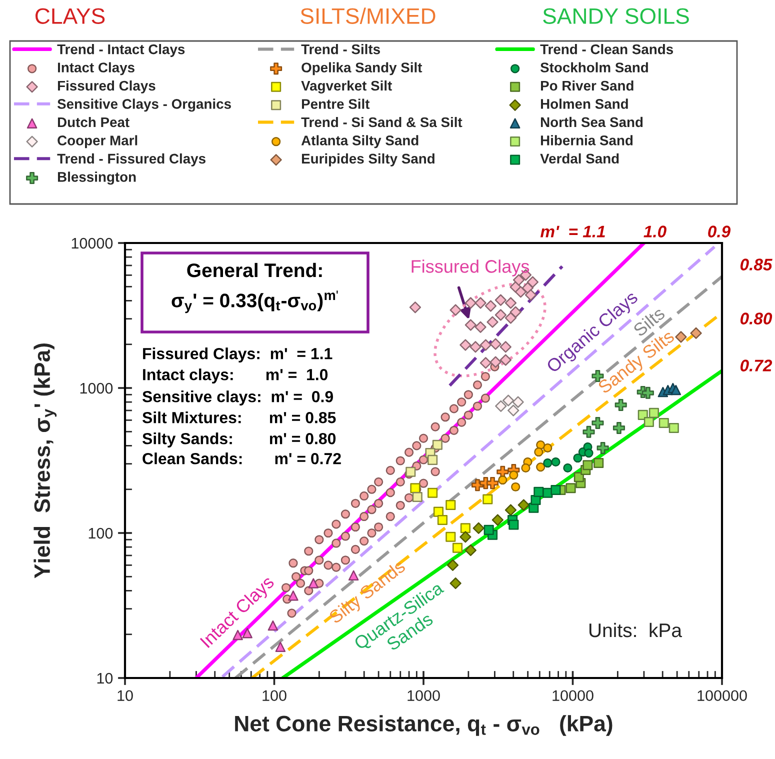  What do you see at coordinates (579, 158) in the screenshot?
I see `legend-label: Verdal Sand` at bounding box center [579, 158].